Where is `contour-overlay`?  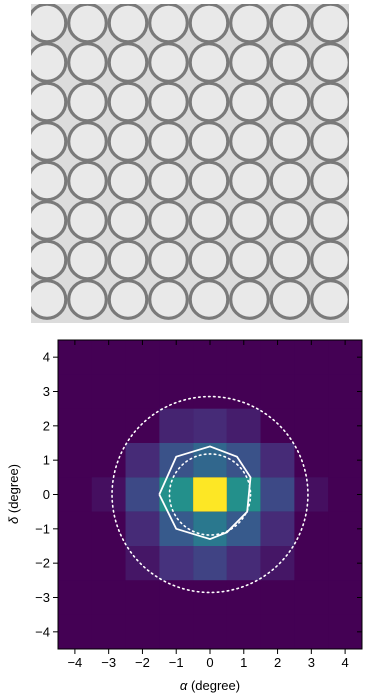 contour-overlay is located at coordinates (205, 493).